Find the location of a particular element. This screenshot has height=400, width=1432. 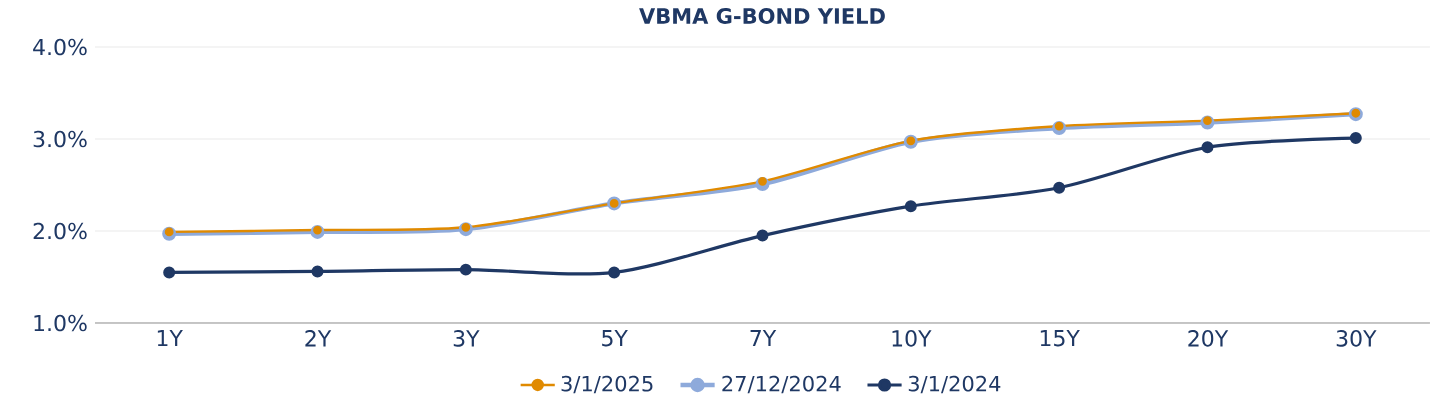

legend-label: 3/1/2024 is located at coordinates (954, 384).